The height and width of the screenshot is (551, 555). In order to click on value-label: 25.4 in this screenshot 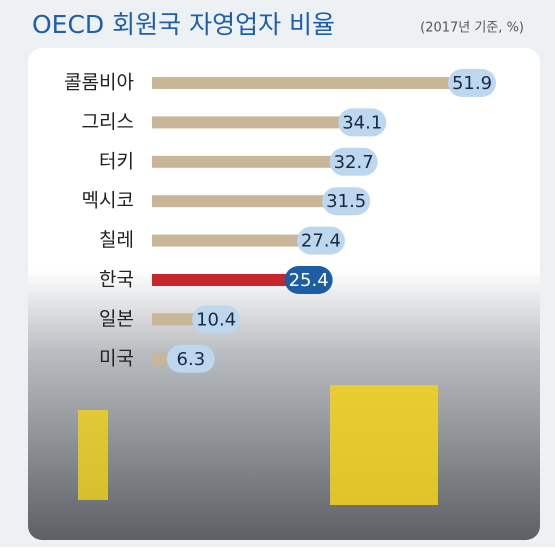, I will do `click(309, 280)`.